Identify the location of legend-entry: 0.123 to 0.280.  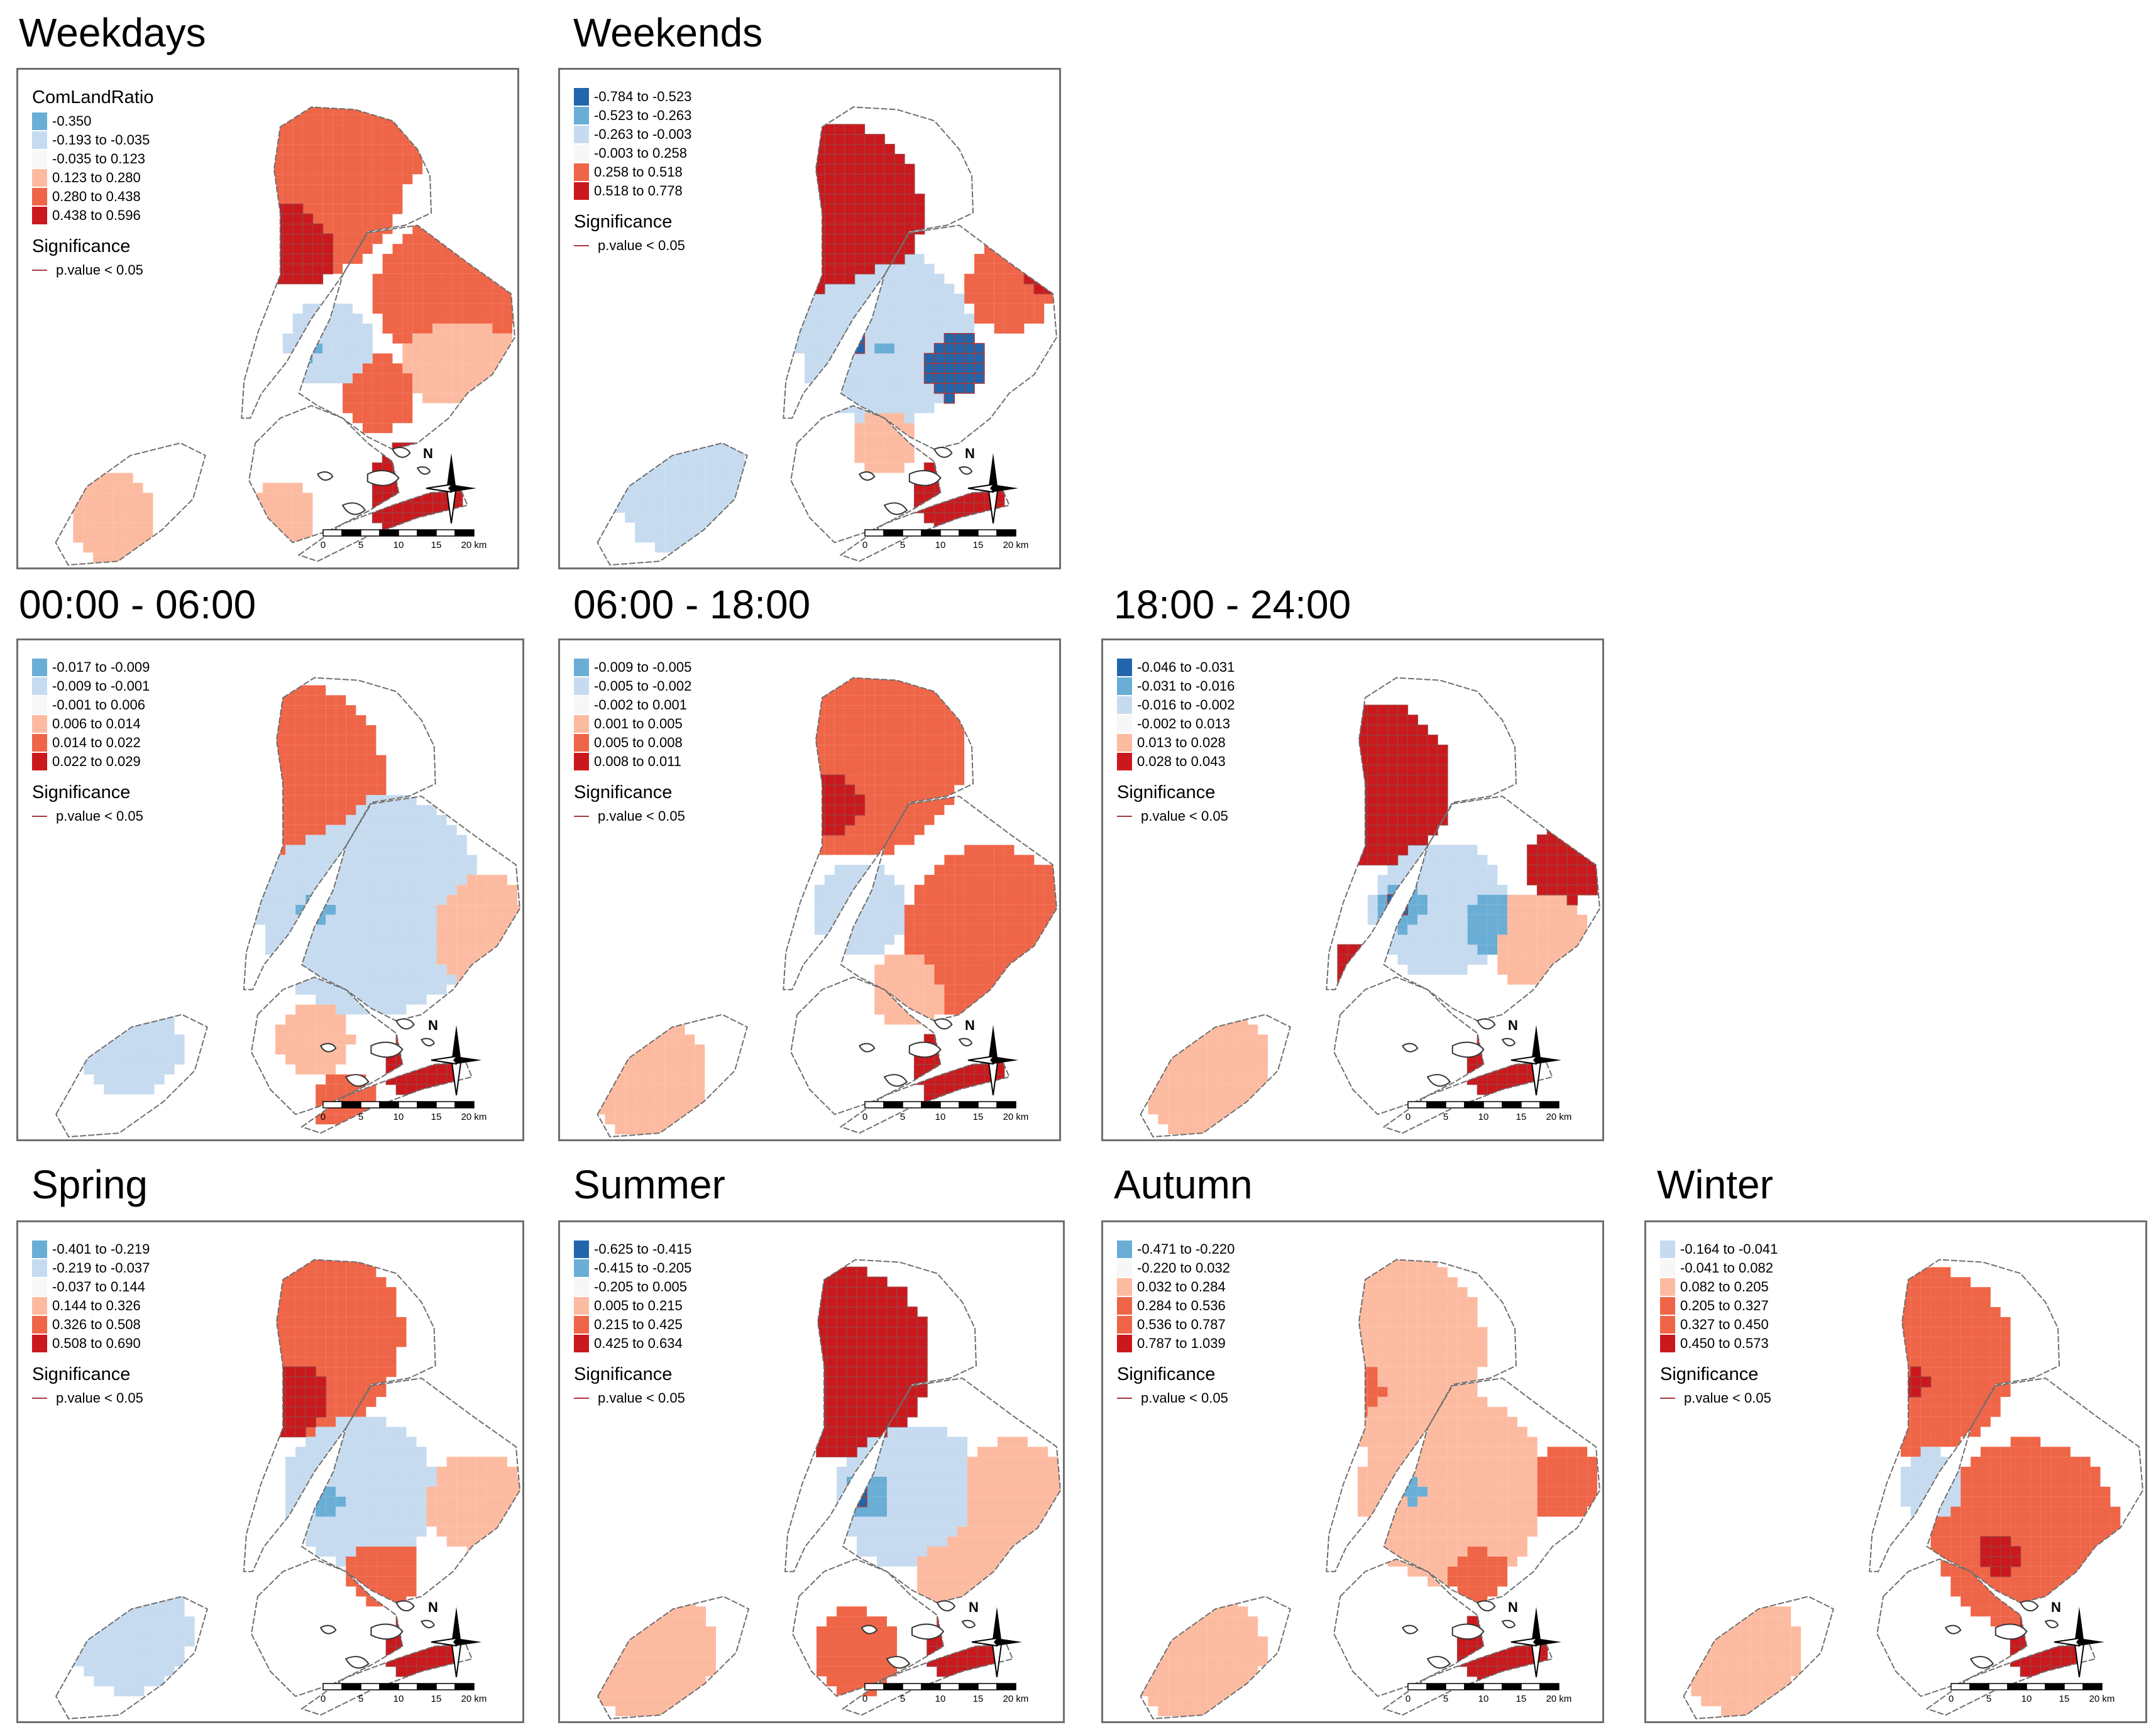
(92, 177).